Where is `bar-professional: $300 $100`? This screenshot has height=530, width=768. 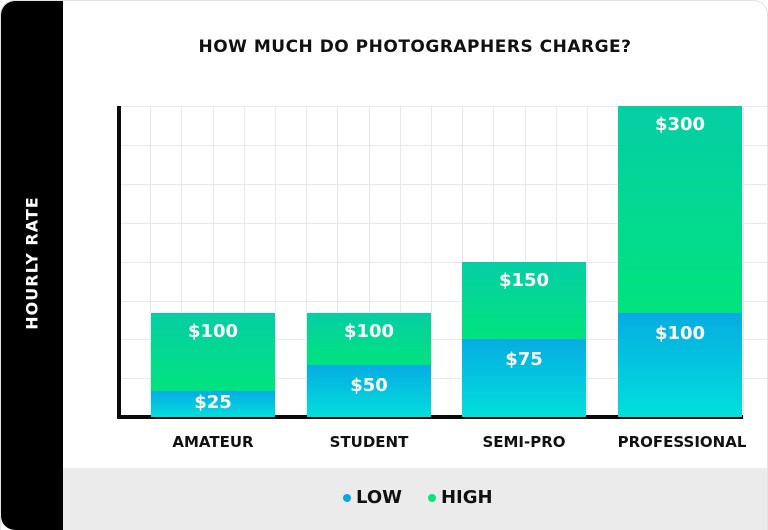 bar-professional: $300 $100 is located at coordinates (680, 261).